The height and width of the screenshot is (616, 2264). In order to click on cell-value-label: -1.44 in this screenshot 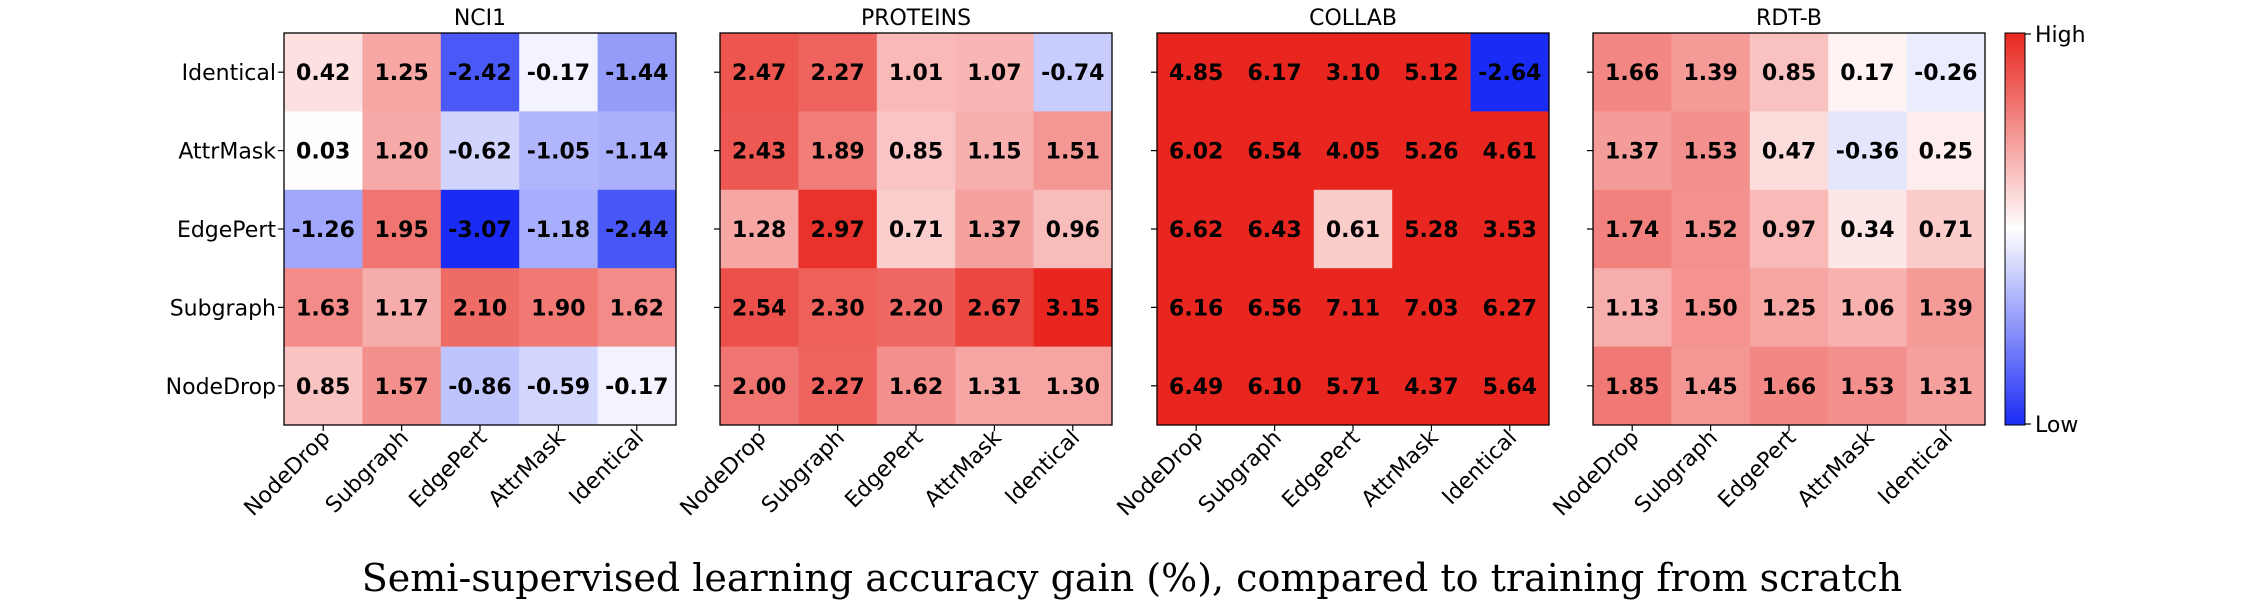, I will do `click(636, 73)`.